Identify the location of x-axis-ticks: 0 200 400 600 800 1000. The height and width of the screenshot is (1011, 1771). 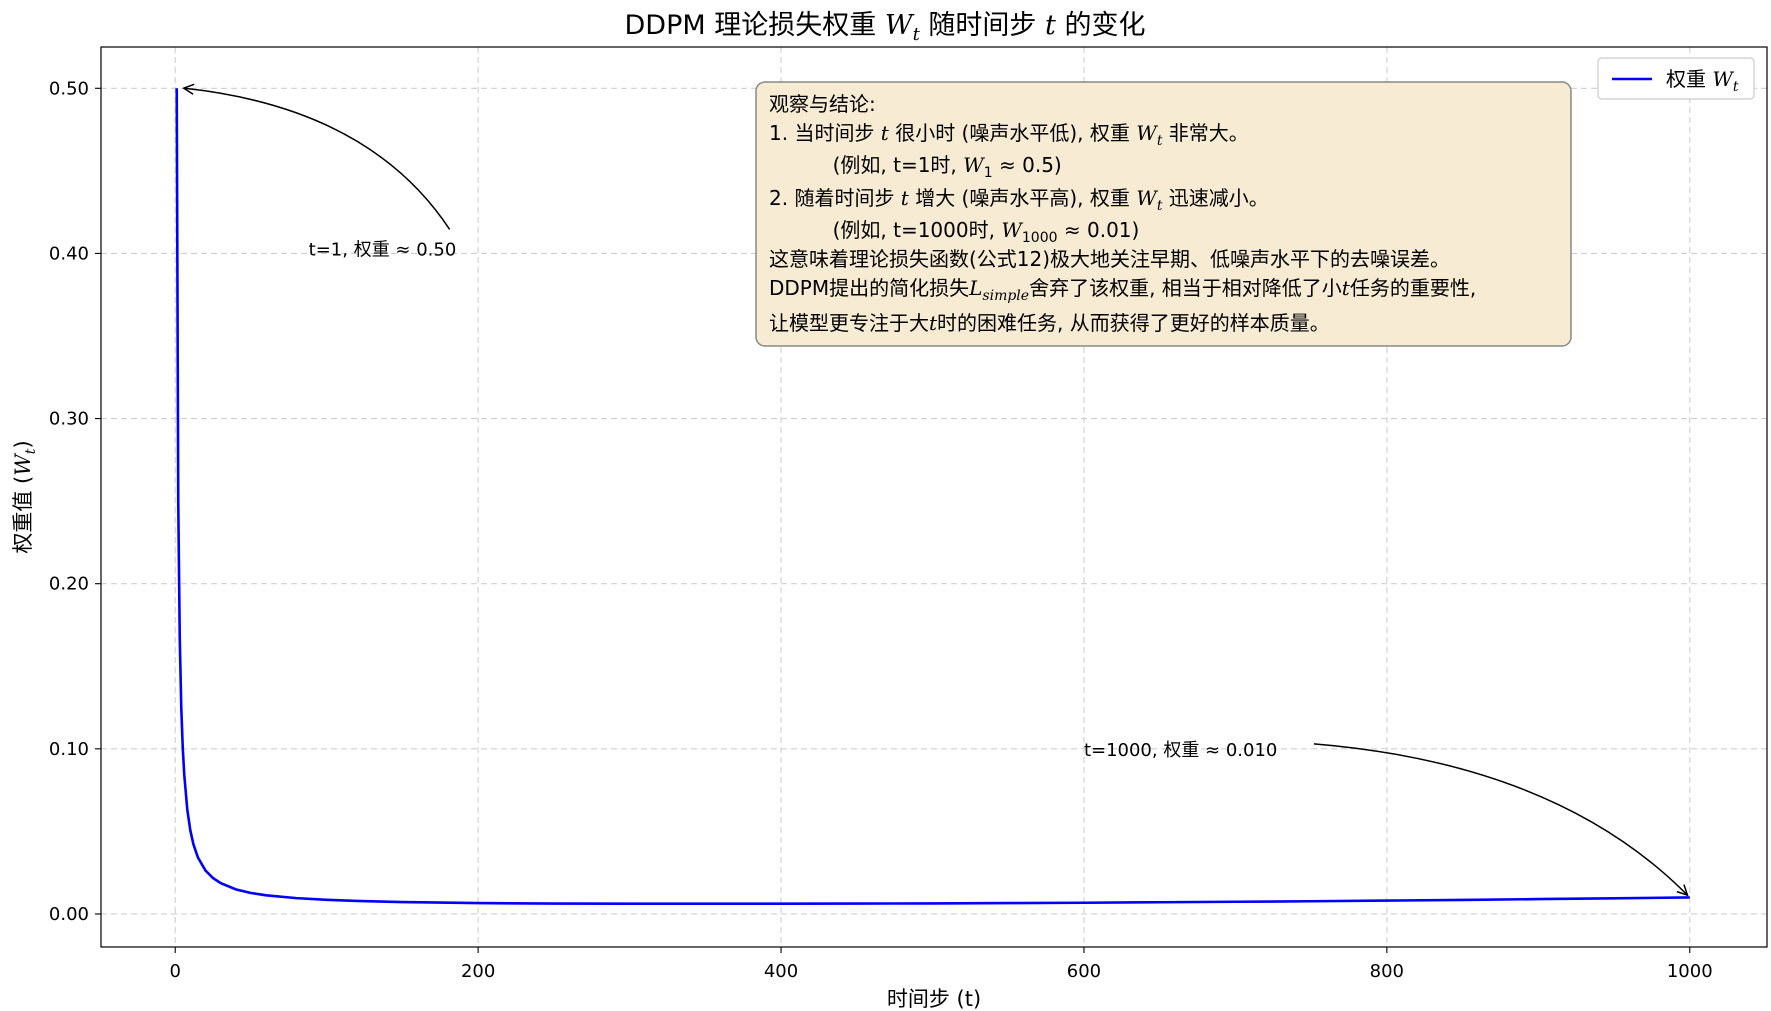
(941, 964).